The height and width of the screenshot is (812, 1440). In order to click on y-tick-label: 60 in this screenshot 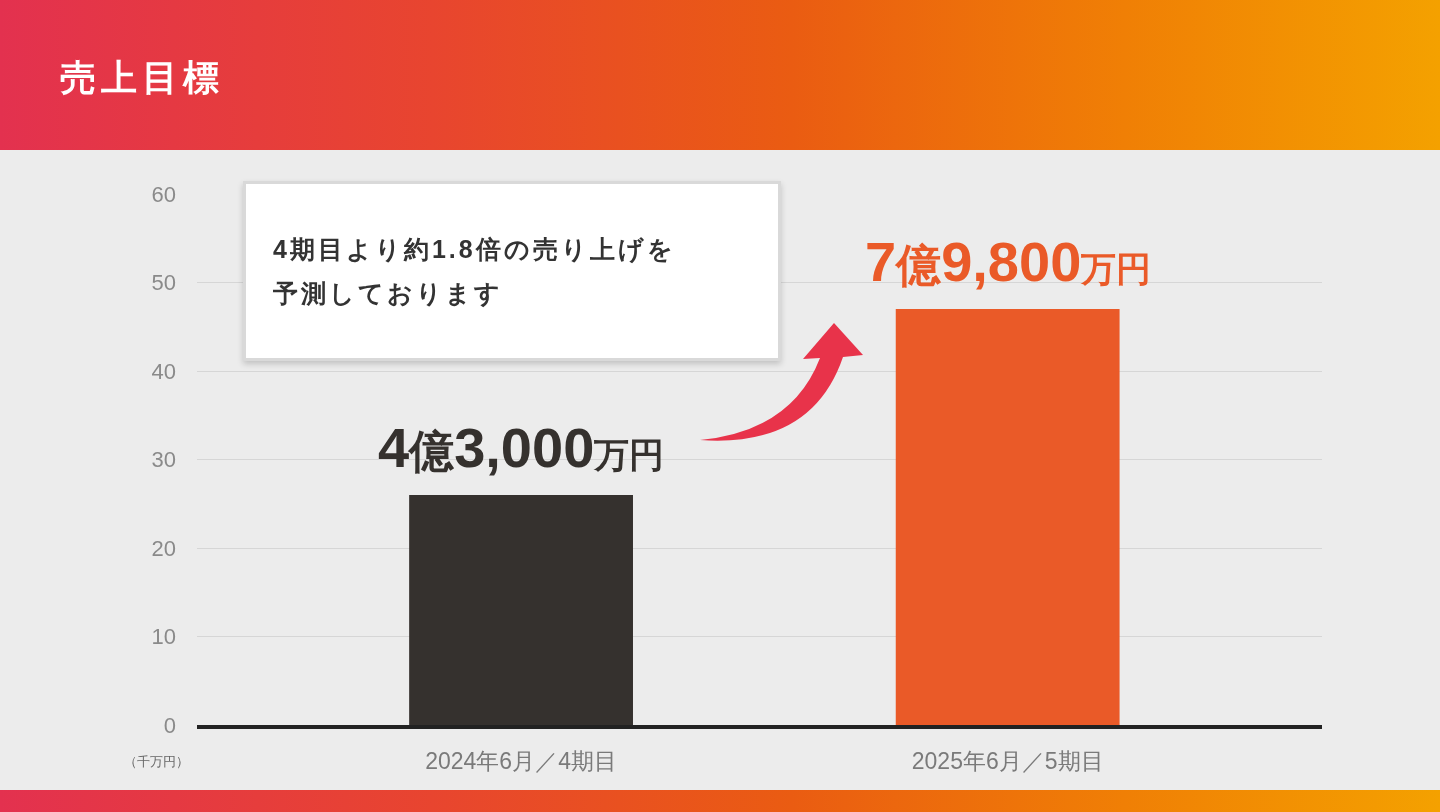, I will do `click(163, 194)`.